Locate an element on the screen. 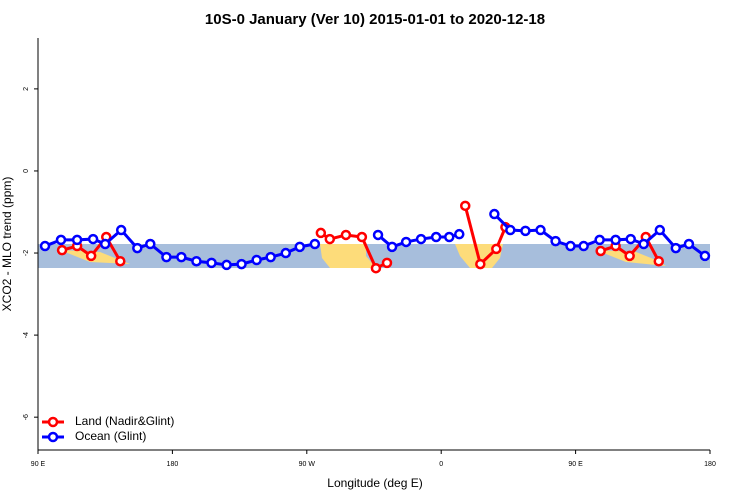  y-tick-label: -4 is located at coordinates (26, 335).